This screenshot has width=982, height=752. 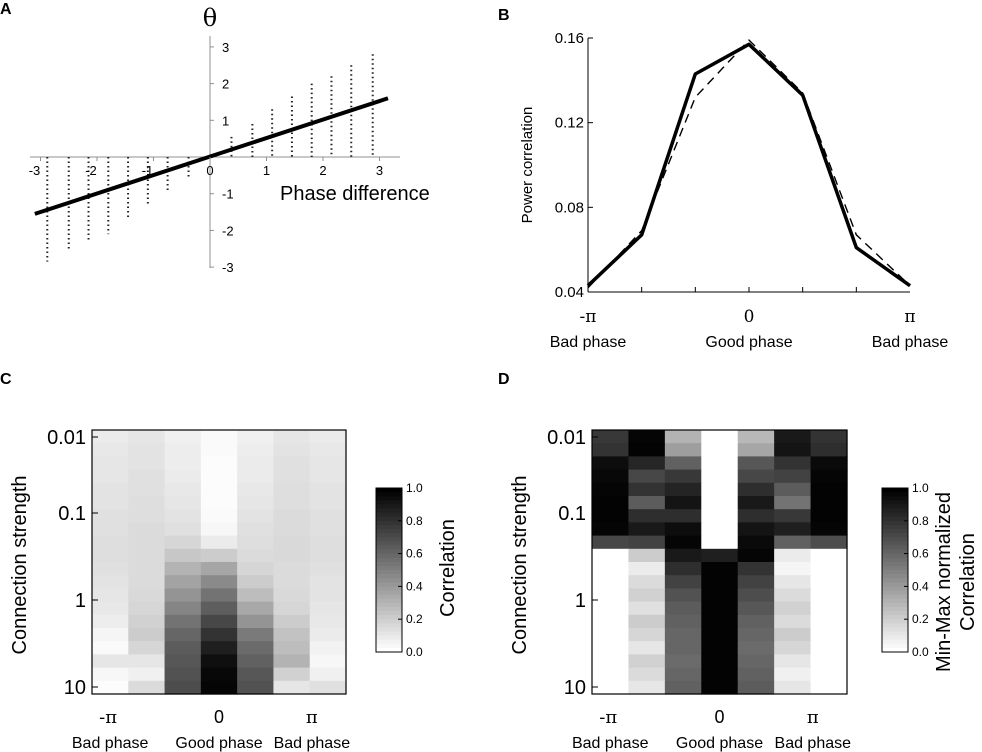 What do you see at coordinates (228, 267) in the screenshot?
I see `panel-a-y-tick-label: -3` at bounding box center [228, 267].